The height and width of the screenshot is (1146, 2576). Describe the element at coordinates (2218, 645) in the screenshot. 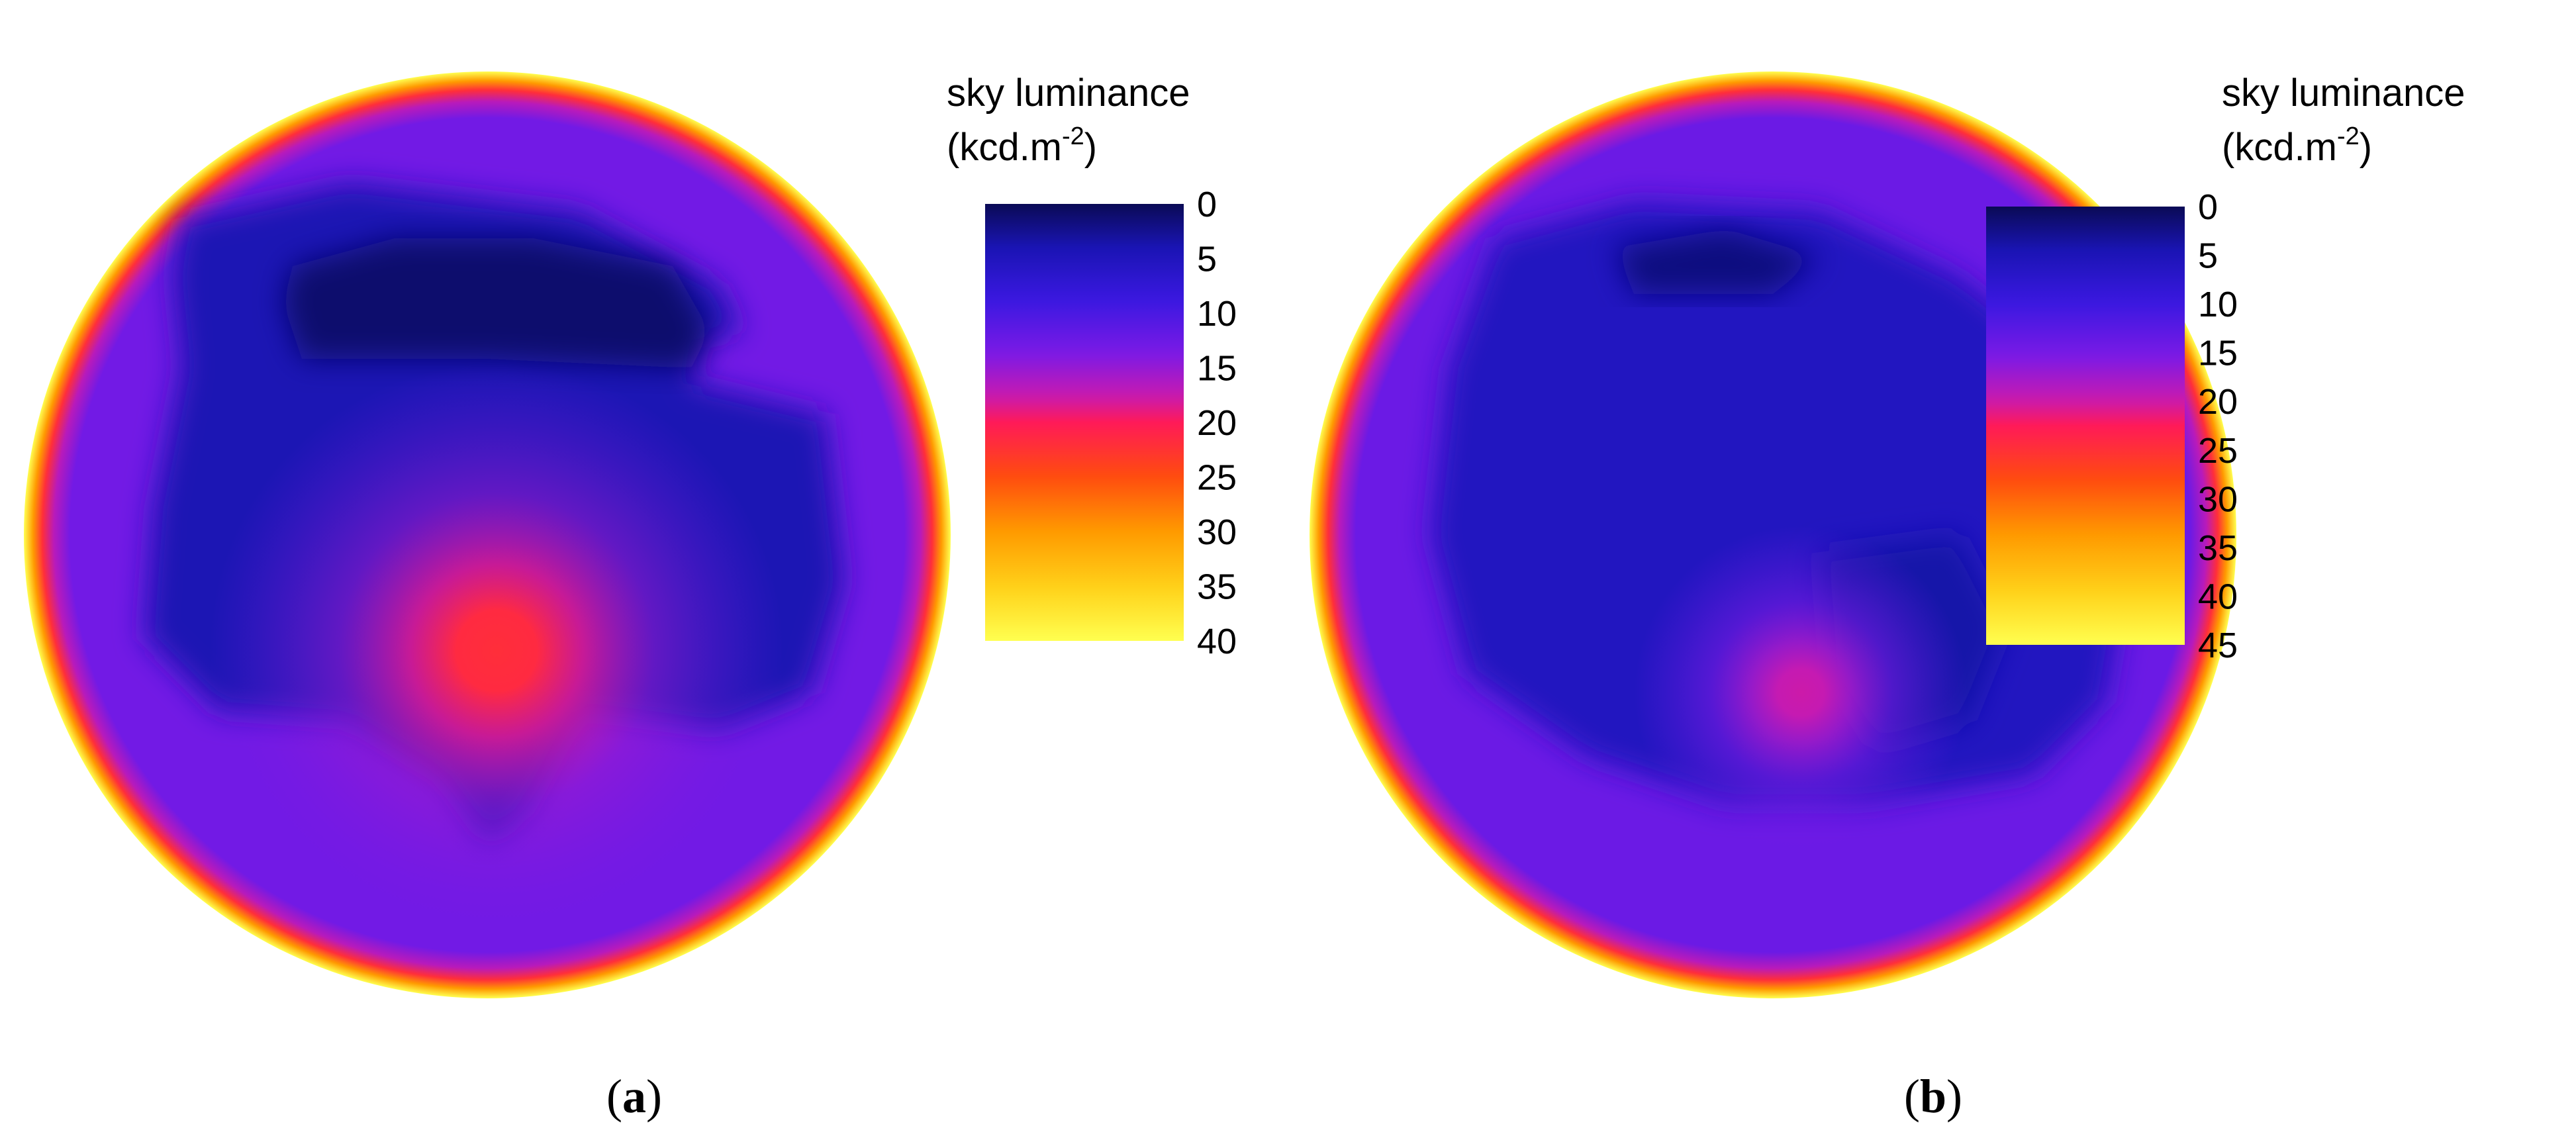

I see `colorbar-tick-b-9: 45` at that location.